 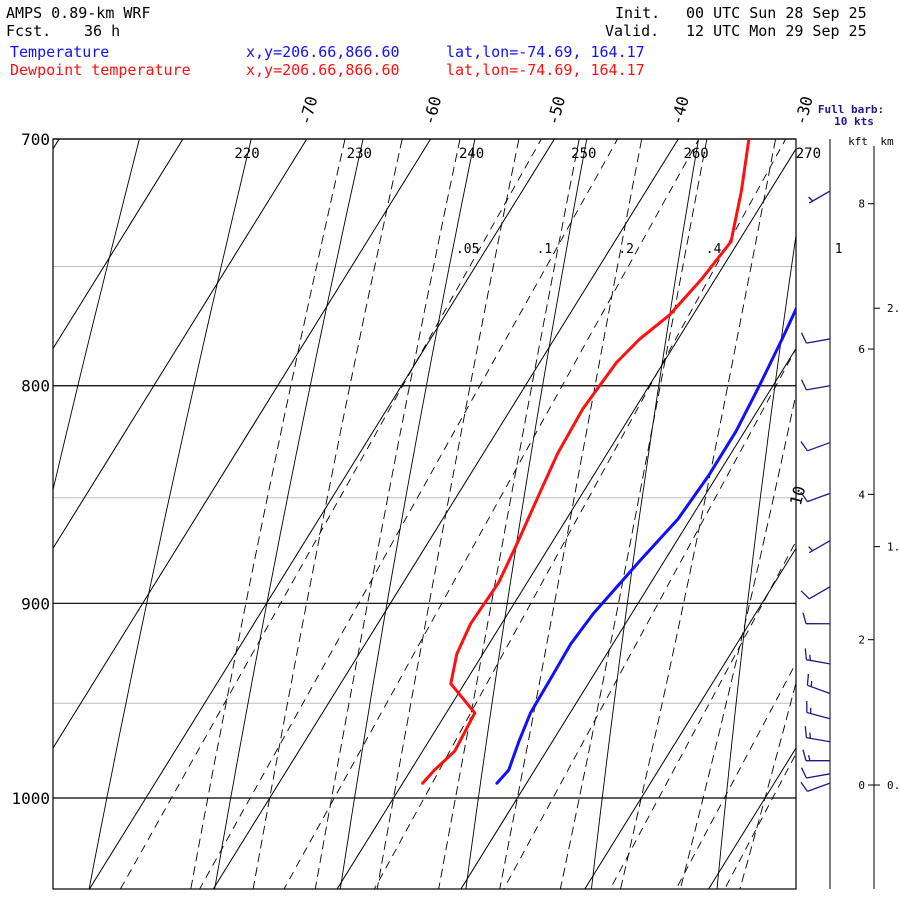 I want to click on model-title: AMPS 0.89-km WRF, so click(x=78, y=13).